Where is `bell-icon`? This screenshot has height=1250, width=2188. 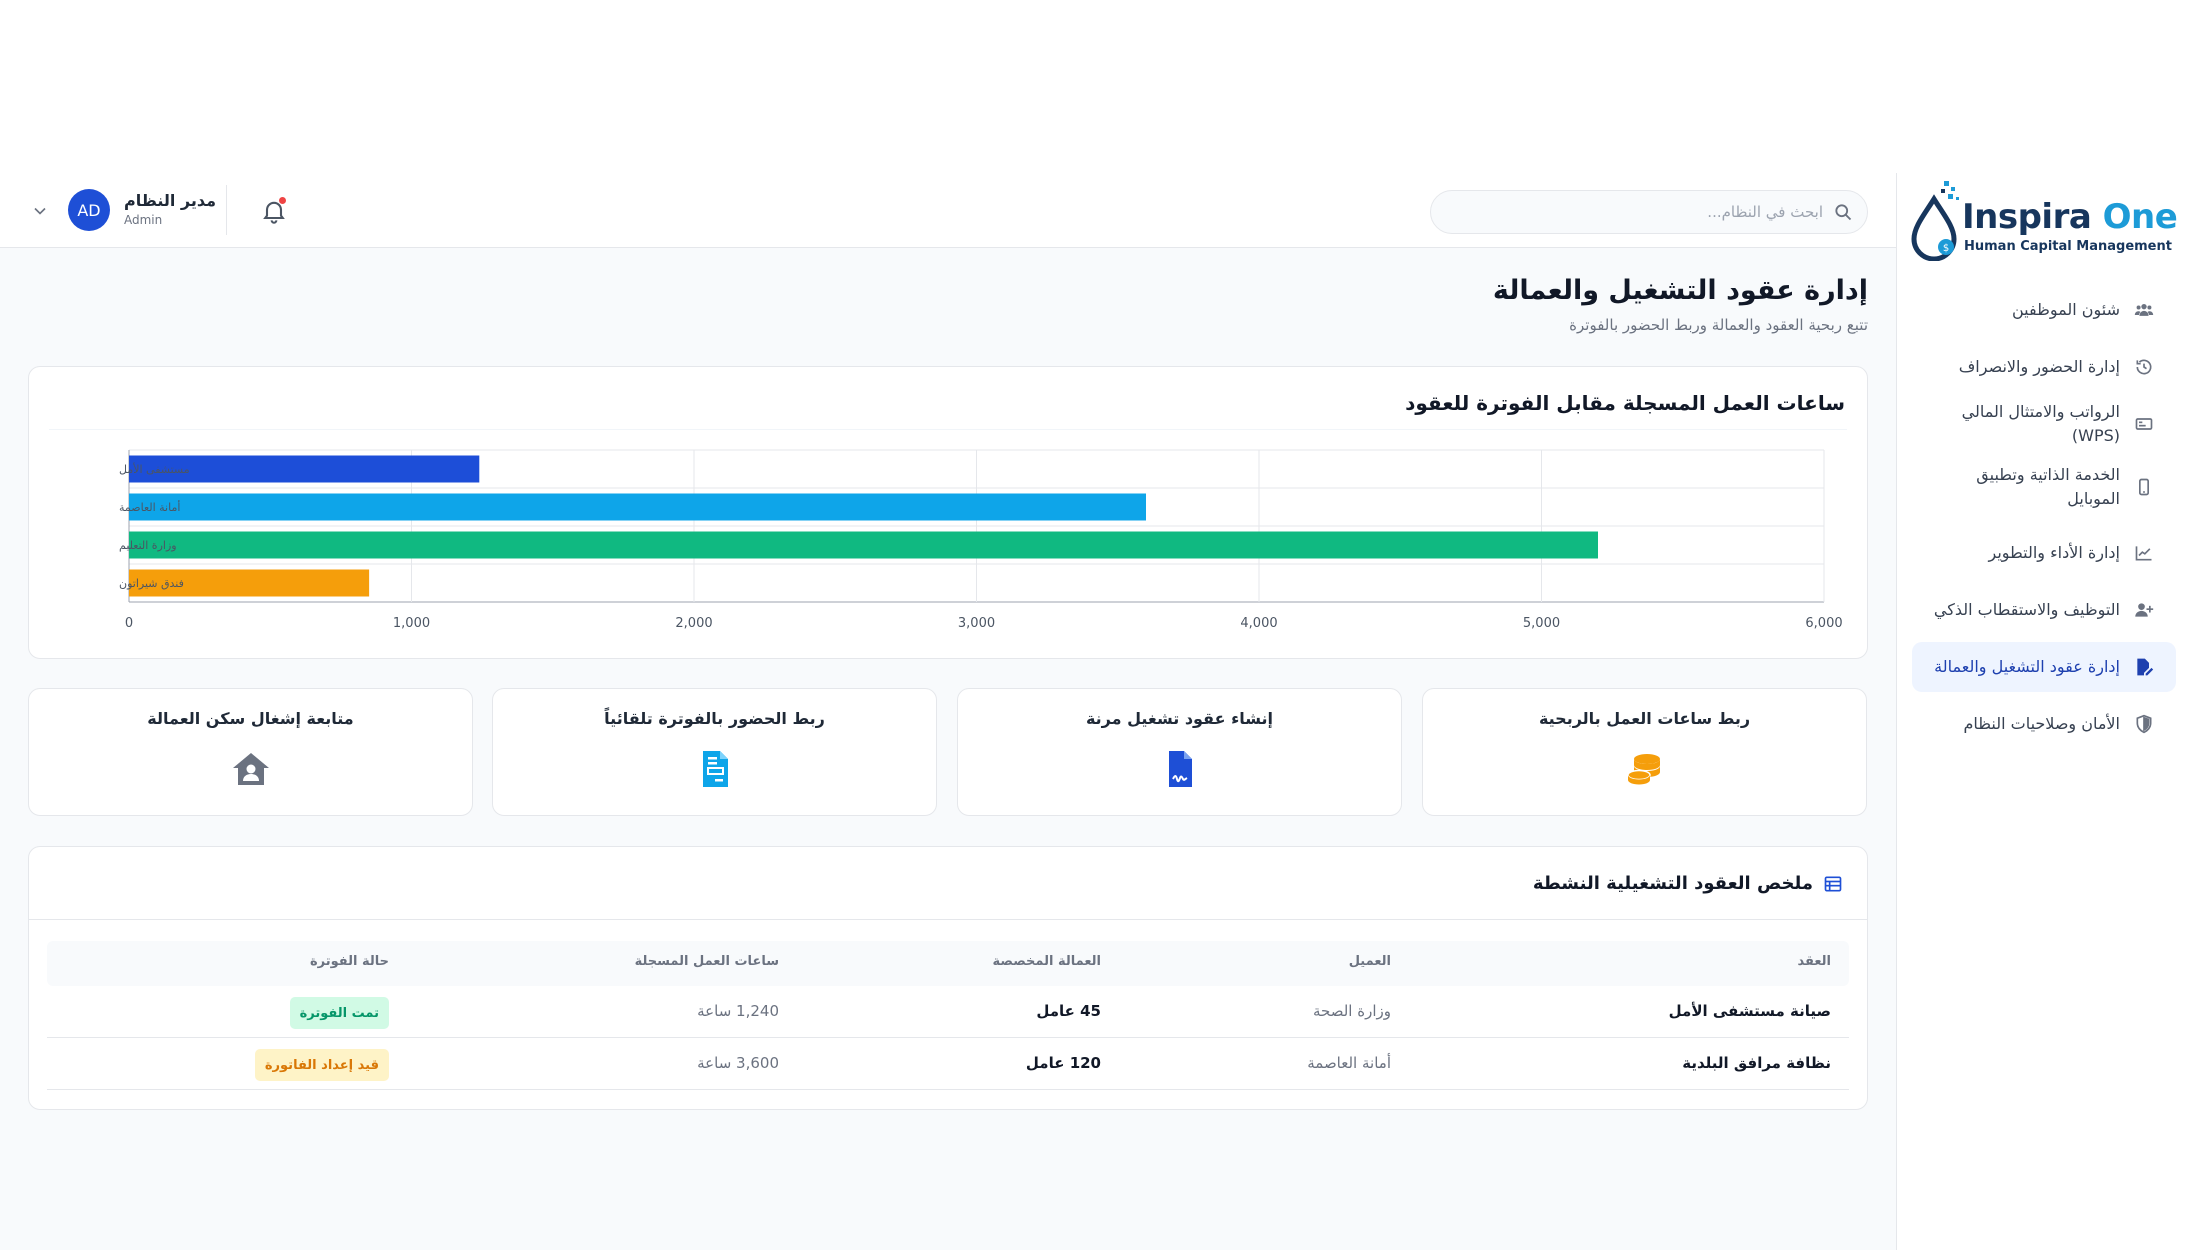 bell-icon is located at coordinates (274, 212).